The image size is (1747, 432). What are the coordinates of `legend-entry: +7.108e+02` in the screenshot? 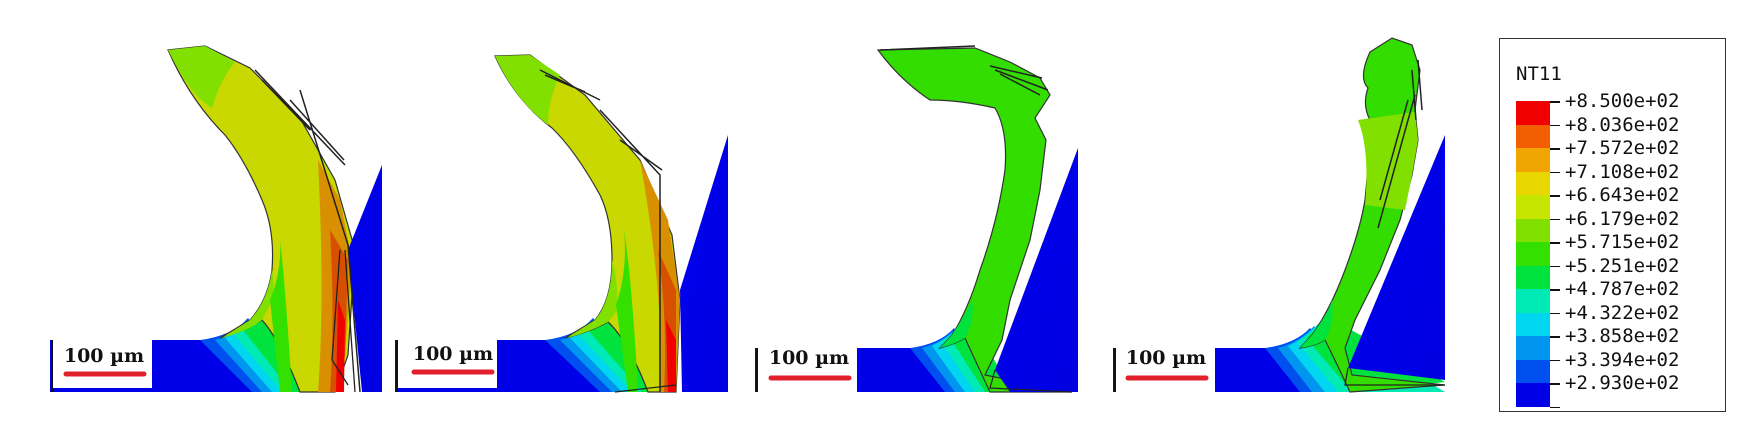 It's located at (1613, 178).